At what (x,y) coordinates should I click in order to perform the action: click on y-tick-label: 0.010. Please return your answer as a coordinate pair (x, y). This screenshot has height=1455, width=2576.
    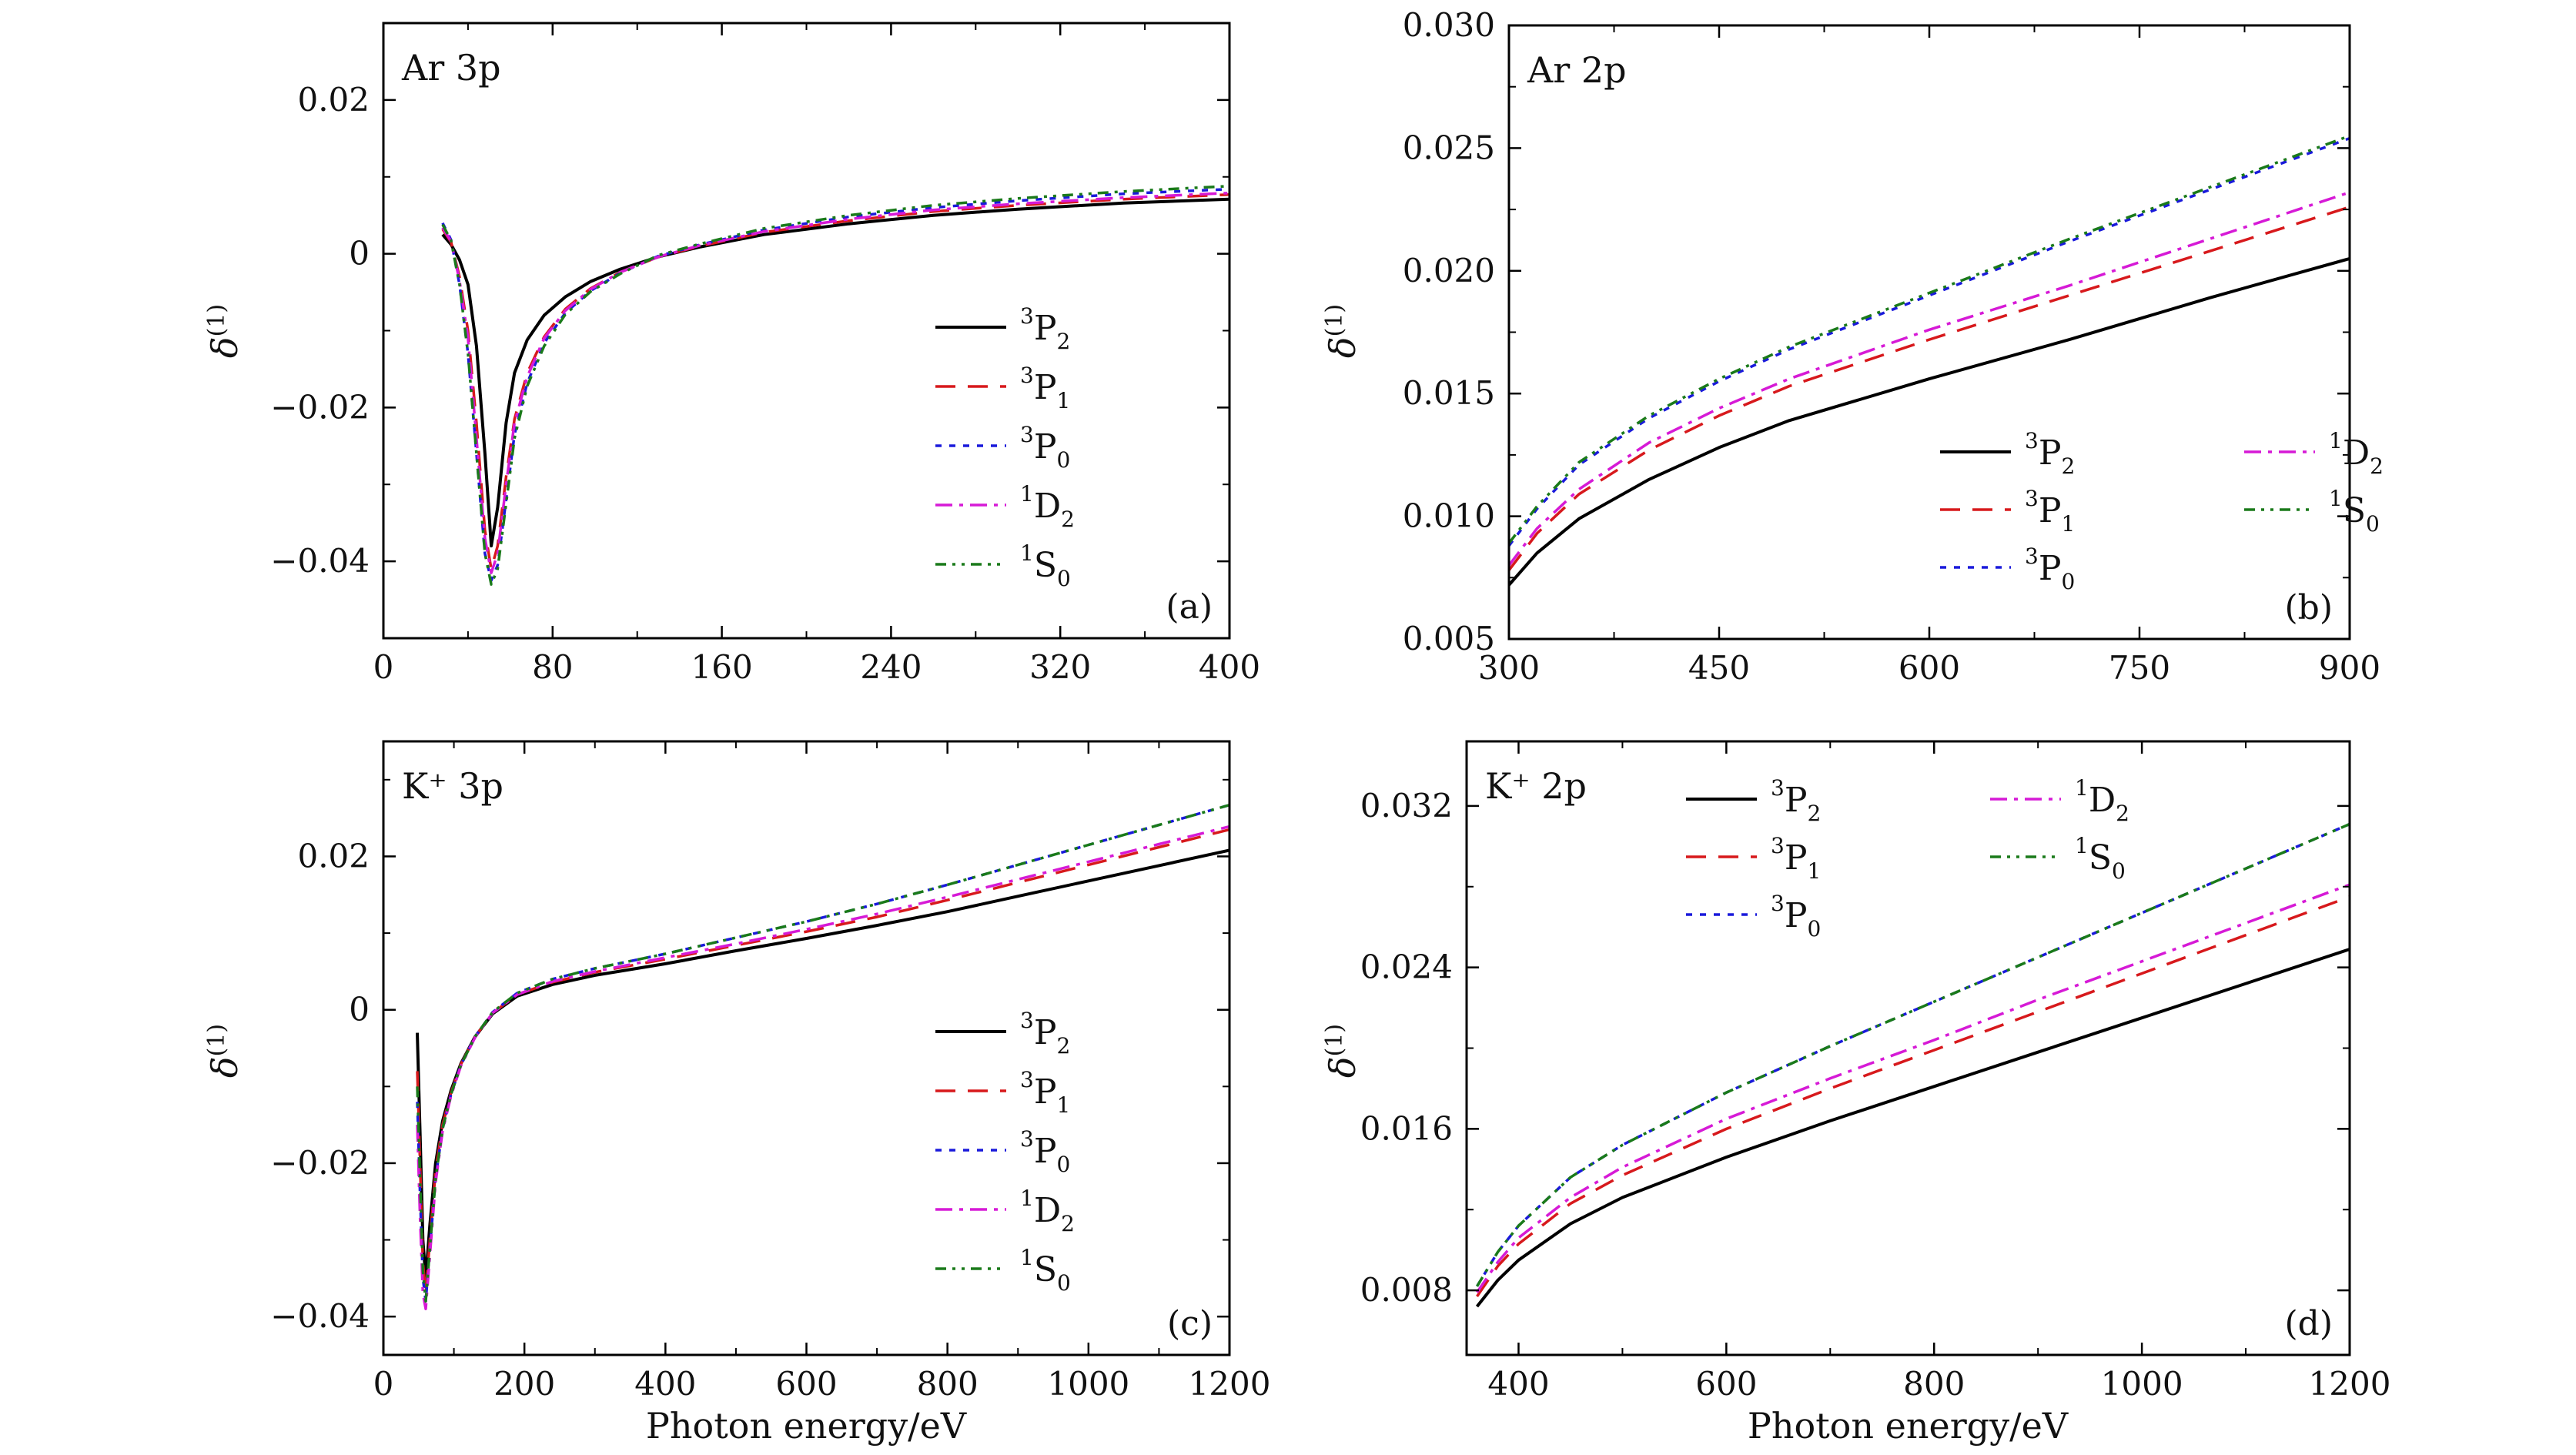
    Looking at the image, I should click on (1449, 516).